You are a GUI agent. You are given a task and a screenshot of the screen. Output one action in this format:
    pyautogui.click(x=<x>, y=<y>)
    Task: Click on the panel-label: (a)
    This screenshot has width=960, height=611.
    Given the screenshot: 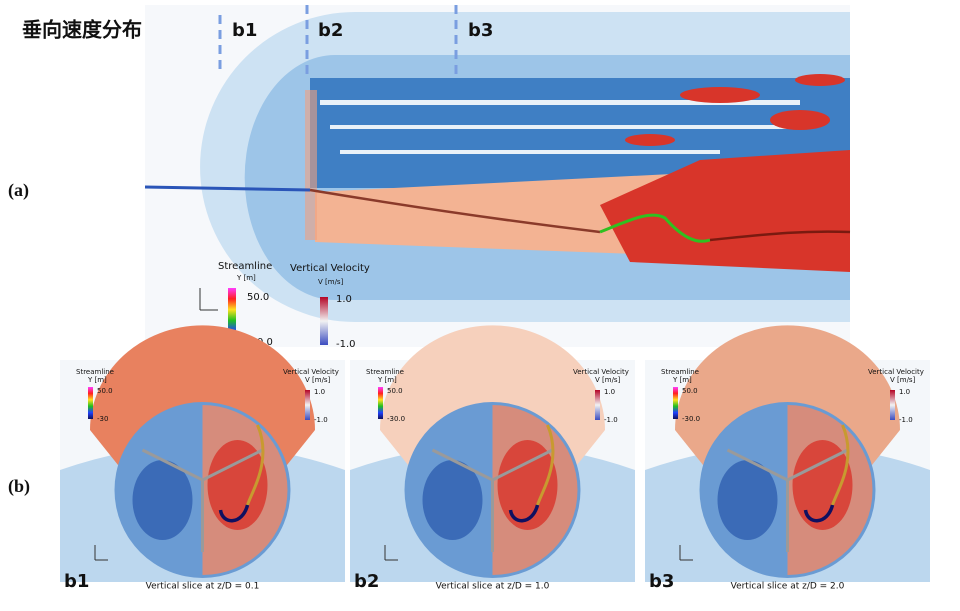 What is the action you would take?
    pyautogui.click(x=18, y=190)
    